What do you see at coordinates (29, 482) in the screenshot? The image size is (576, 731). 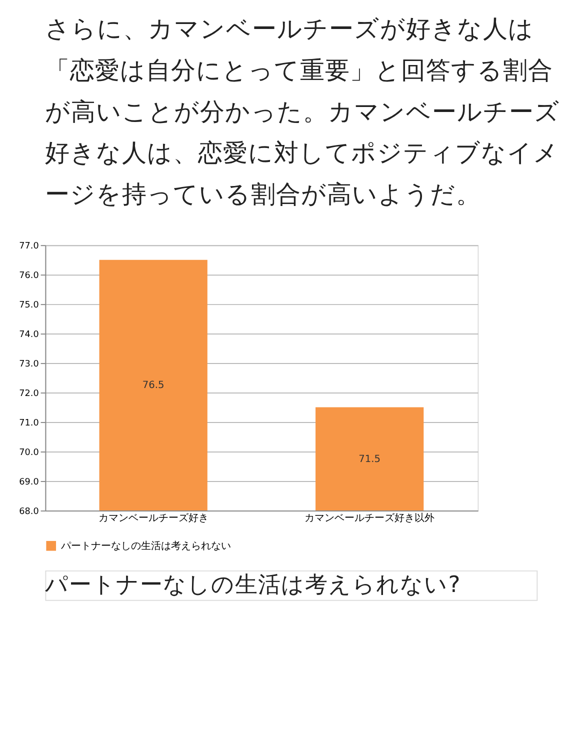 I see `y-tick-label: 69.0` at bounding box center [29, 482].